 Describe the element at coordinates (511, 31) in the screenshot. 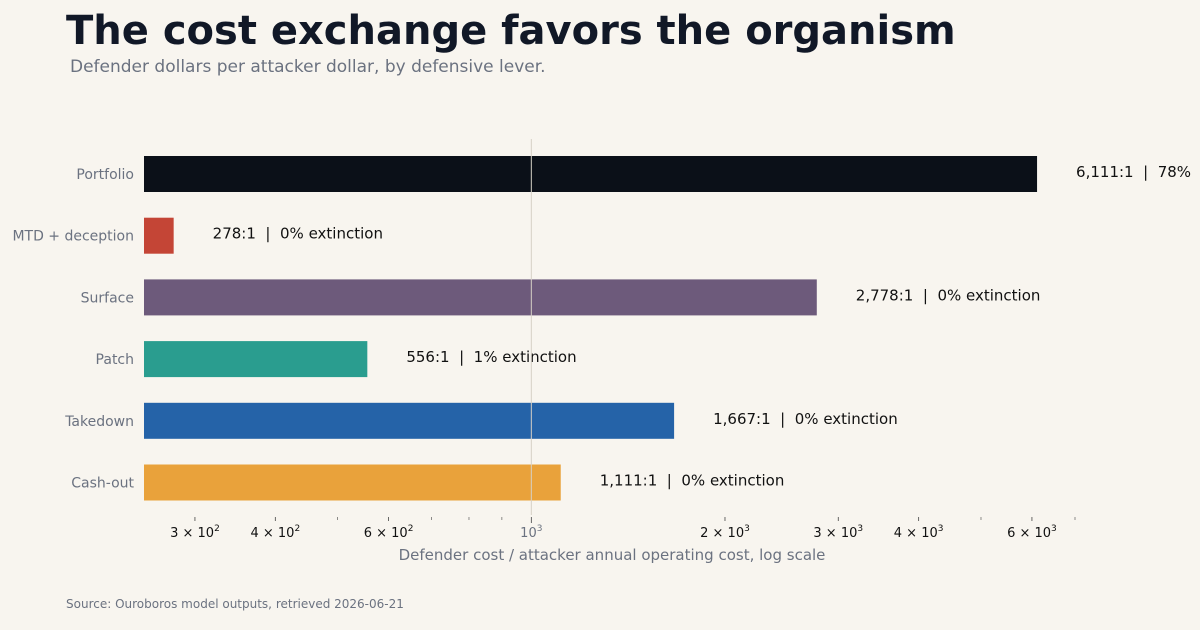

I see `chart-title: The cost exchange favors the organism` at that location.